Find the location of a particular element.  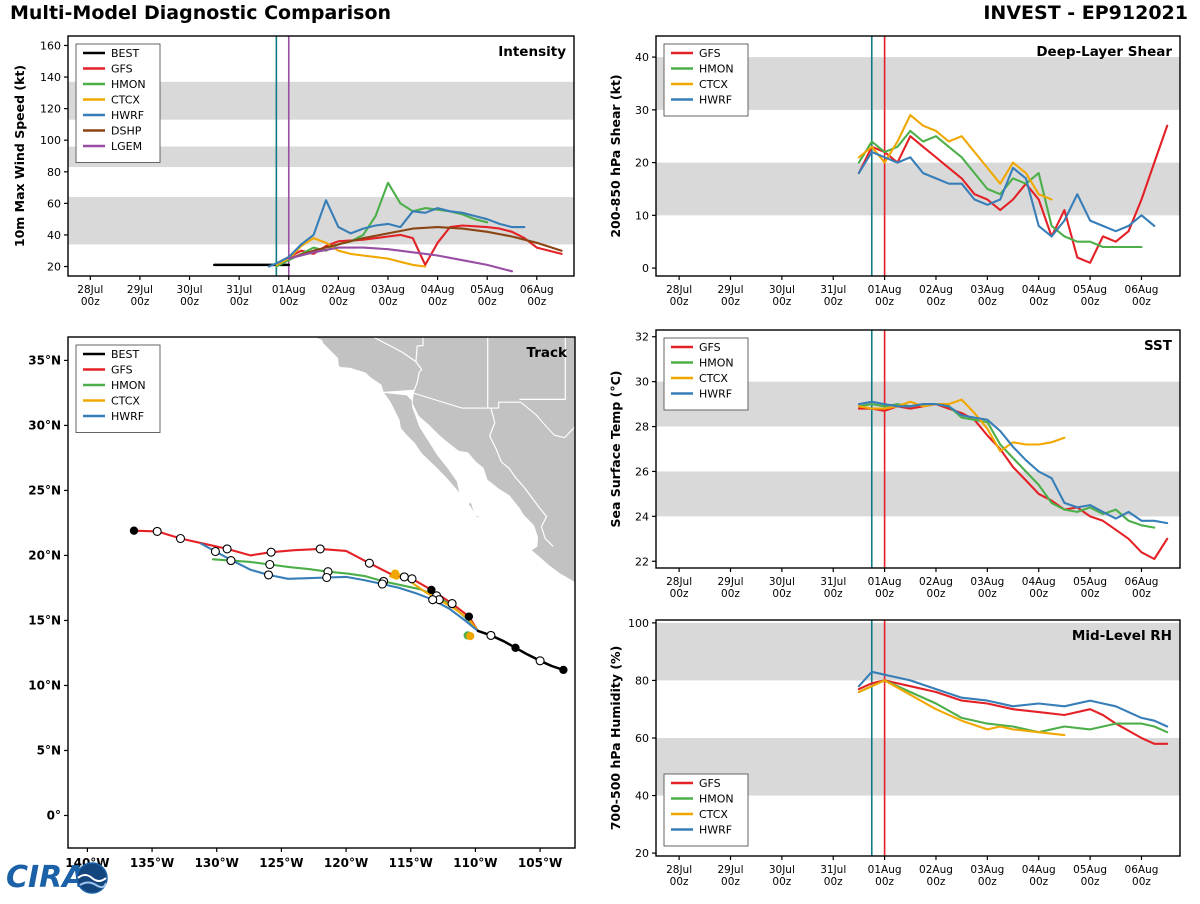

storm-id: INVEST - EP912021 is located at coordinates (1085, 13).